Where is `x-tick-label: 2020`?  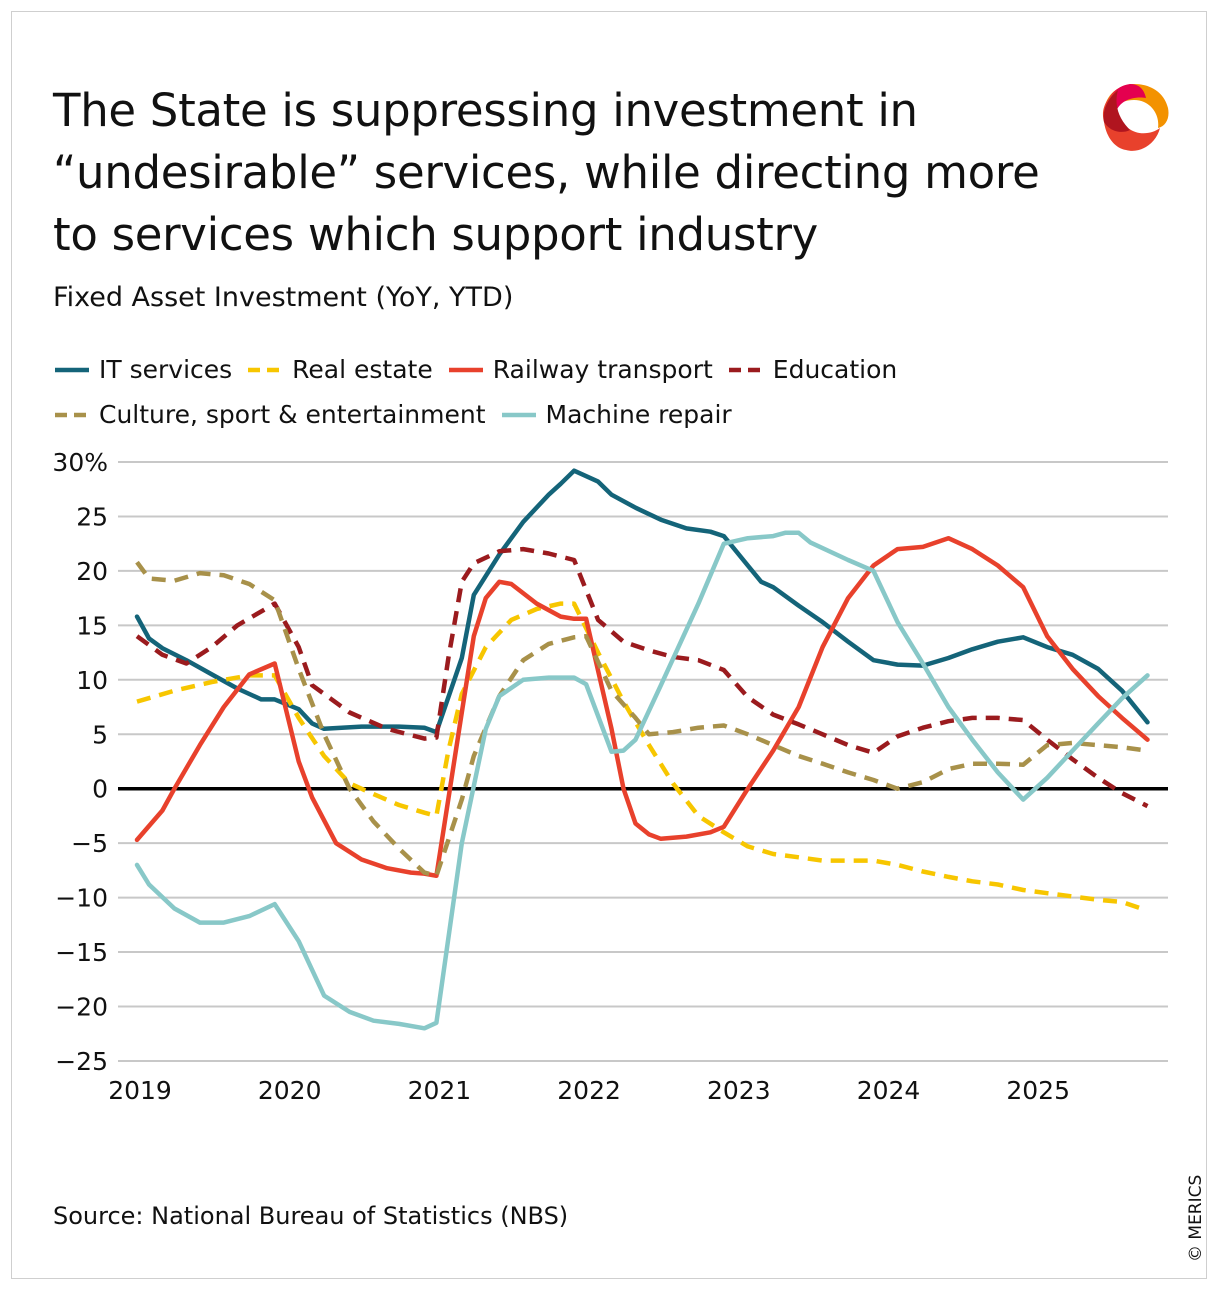 x-tick-label: 2020 is located at coordinates (290, 1090).